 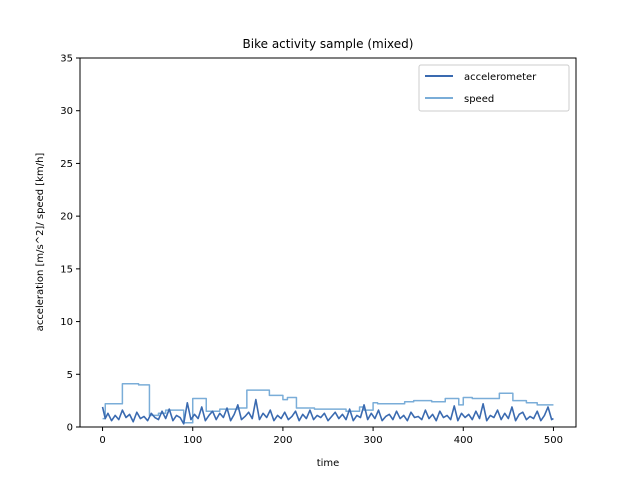 I want to click on y-tick-label: 10, so click(x=66, y=322).